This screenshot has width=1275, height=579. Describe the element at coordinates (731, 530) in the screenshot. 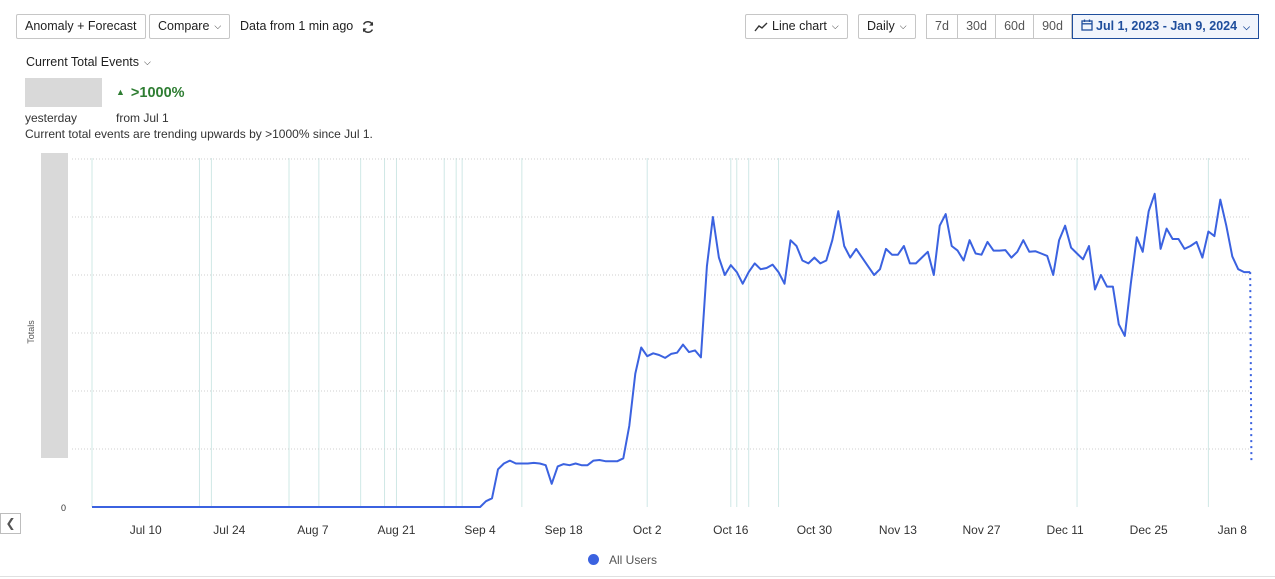

I see `x-tick-label: Oct 16` at that location.